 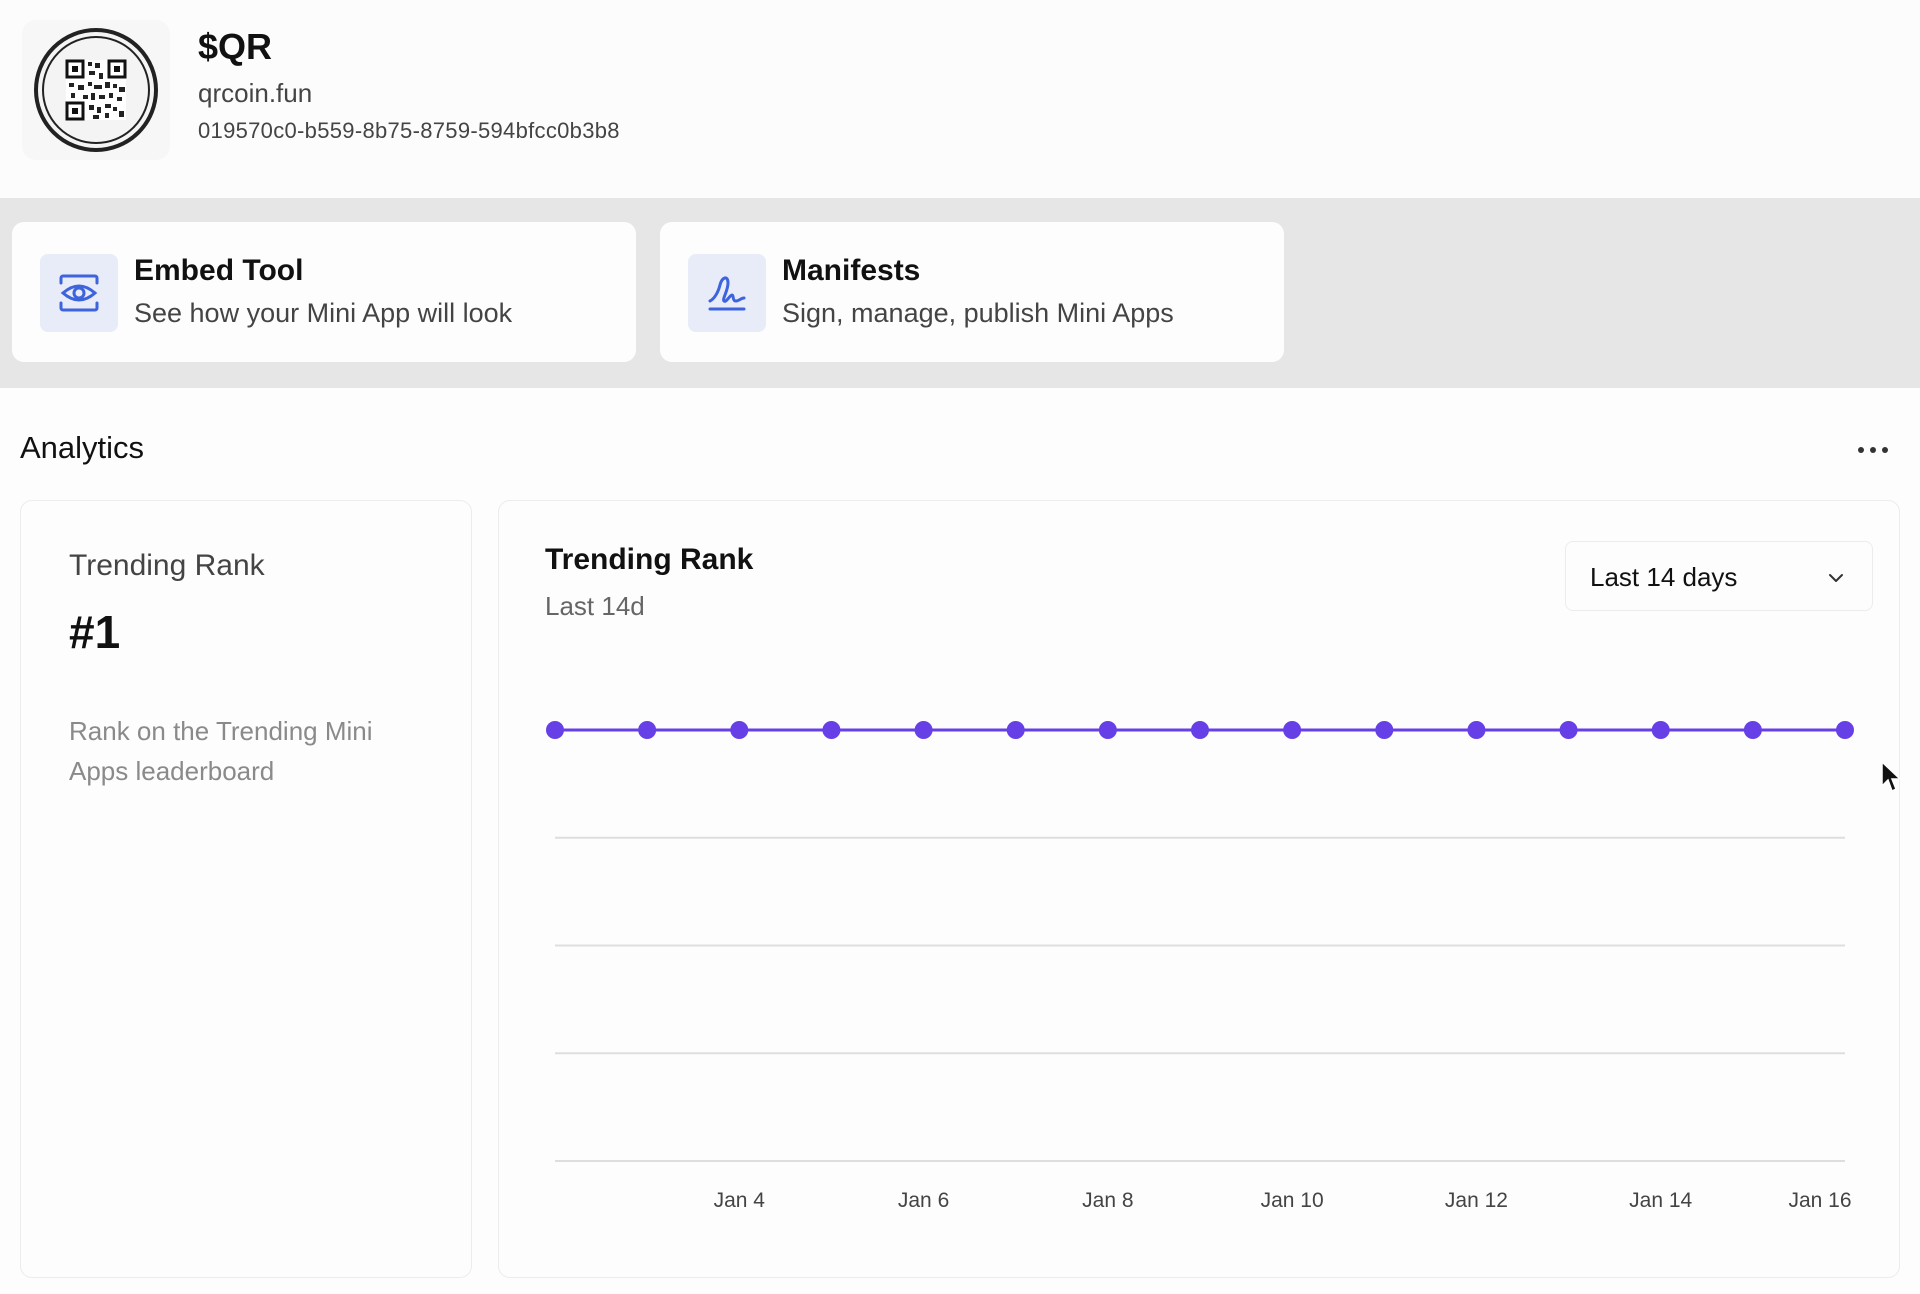 I want to click on chart-subtitle: Last 14d, so click(x=595, y=606).